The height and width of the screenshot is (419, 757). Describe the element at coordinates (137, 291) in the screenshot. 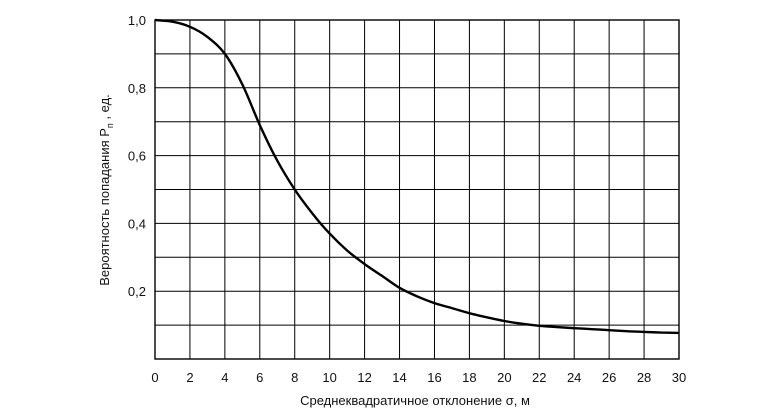

I see `y-tick-label: 0,2` at that location.